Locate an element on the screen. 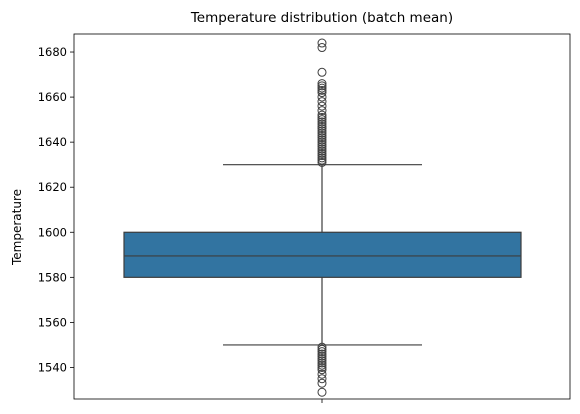 The width and height of the screenshot is (580, 414). outliers is located at coordinates (322, 217).